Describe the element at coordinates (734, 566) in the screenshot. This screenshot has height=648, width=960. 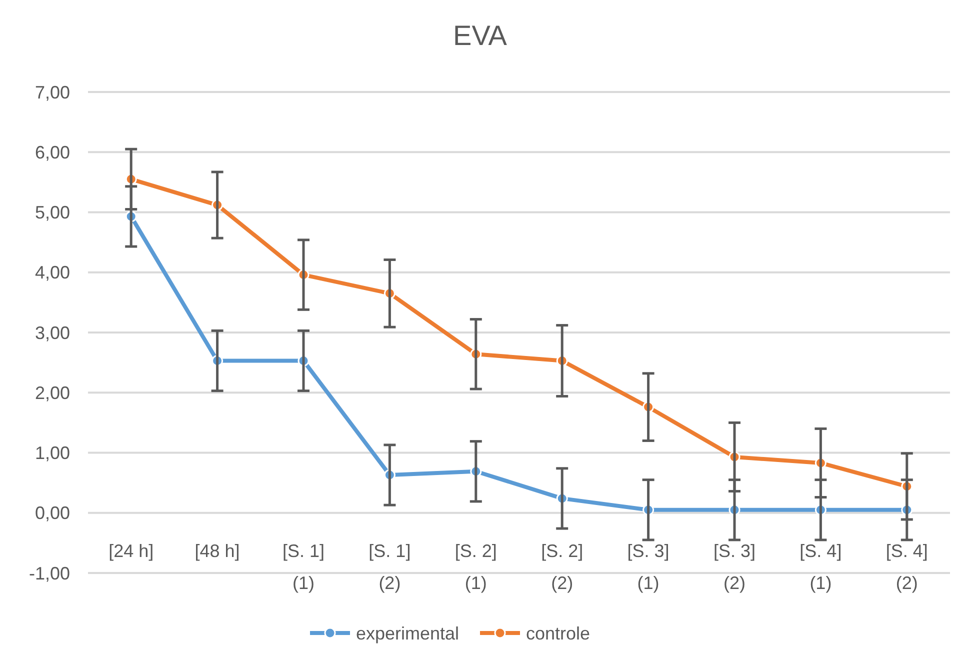
I see `x-tick-label: [S. 3] (2)` at that location.